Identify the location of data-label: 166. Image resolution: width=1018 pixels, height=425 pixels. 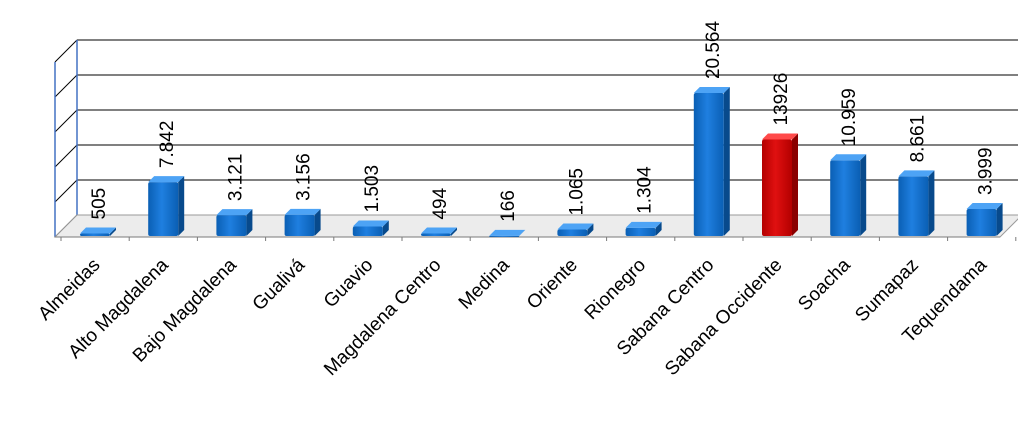
(508, 206).